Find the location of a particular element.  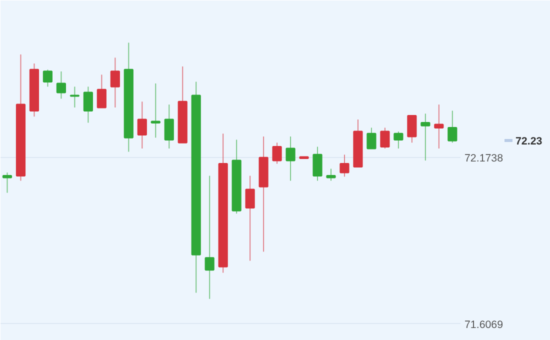

y-tick-label: 72.1738 is located at coordinates (484, 158).